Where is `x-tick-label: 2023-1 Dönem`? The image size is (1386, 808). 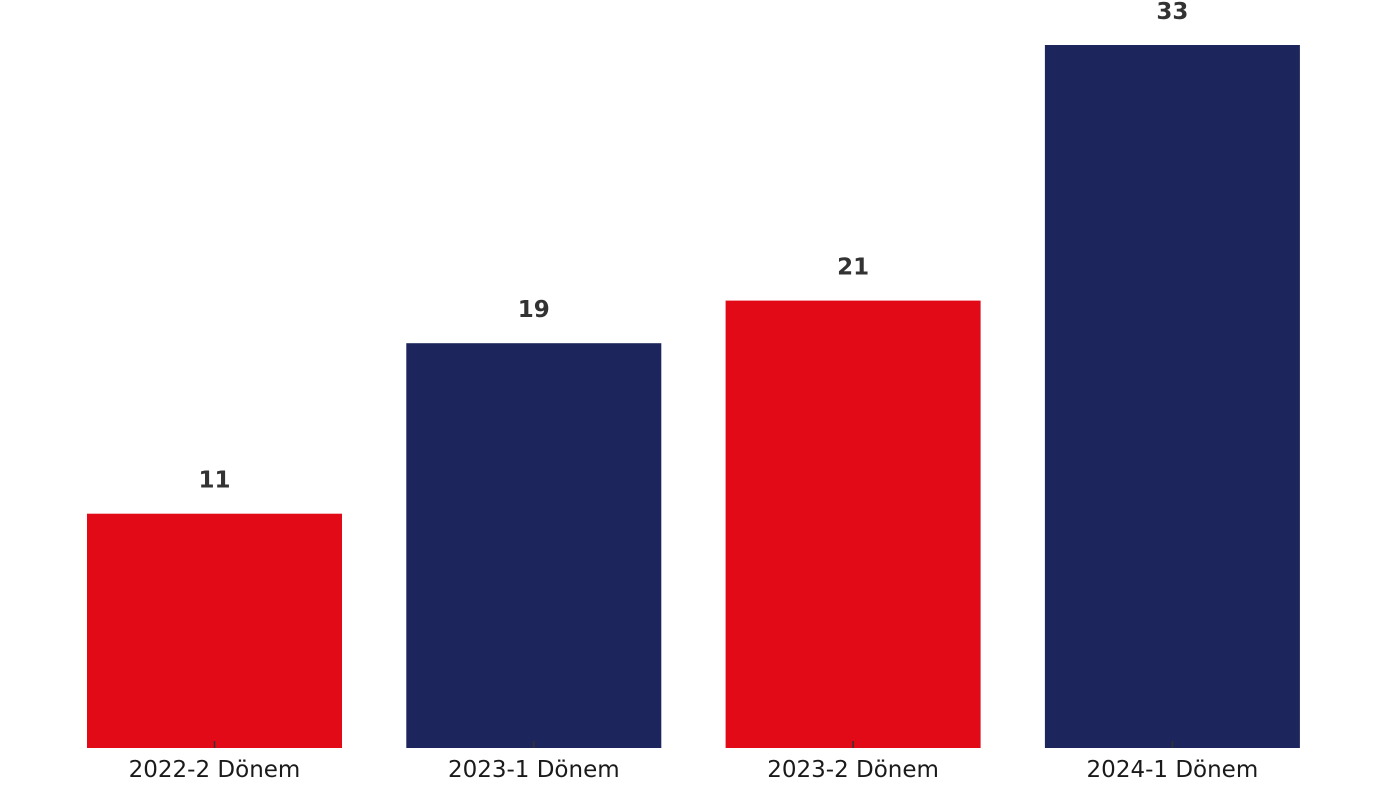
x-tick-label: 2023-1 Dönem is located at coordinates (534, 770).